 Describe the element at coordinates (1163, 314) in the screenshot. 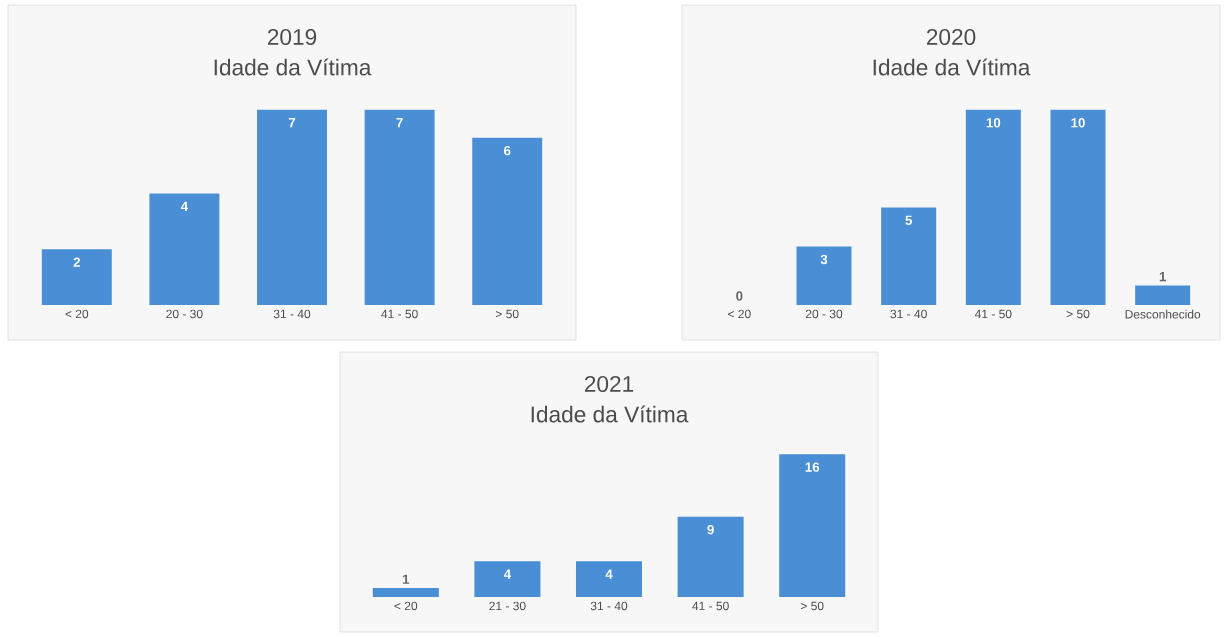

I see `x-tick-label: Desconhecido` at that location.